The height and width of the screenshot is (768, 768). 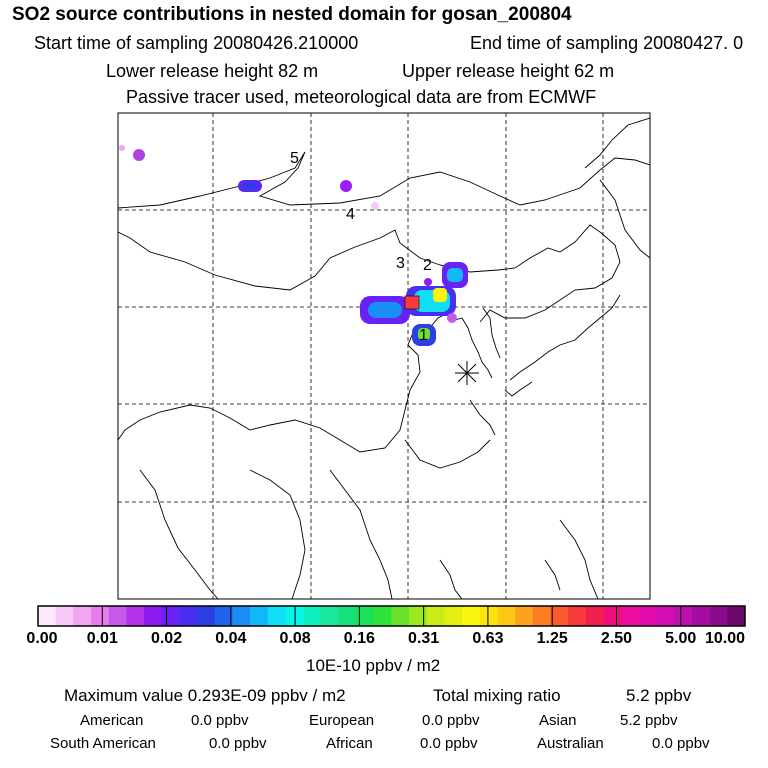 What do you see at coordinates (293, 245) in the screenshot?
I see `concentration-patches` at bounding box center [293, 245].